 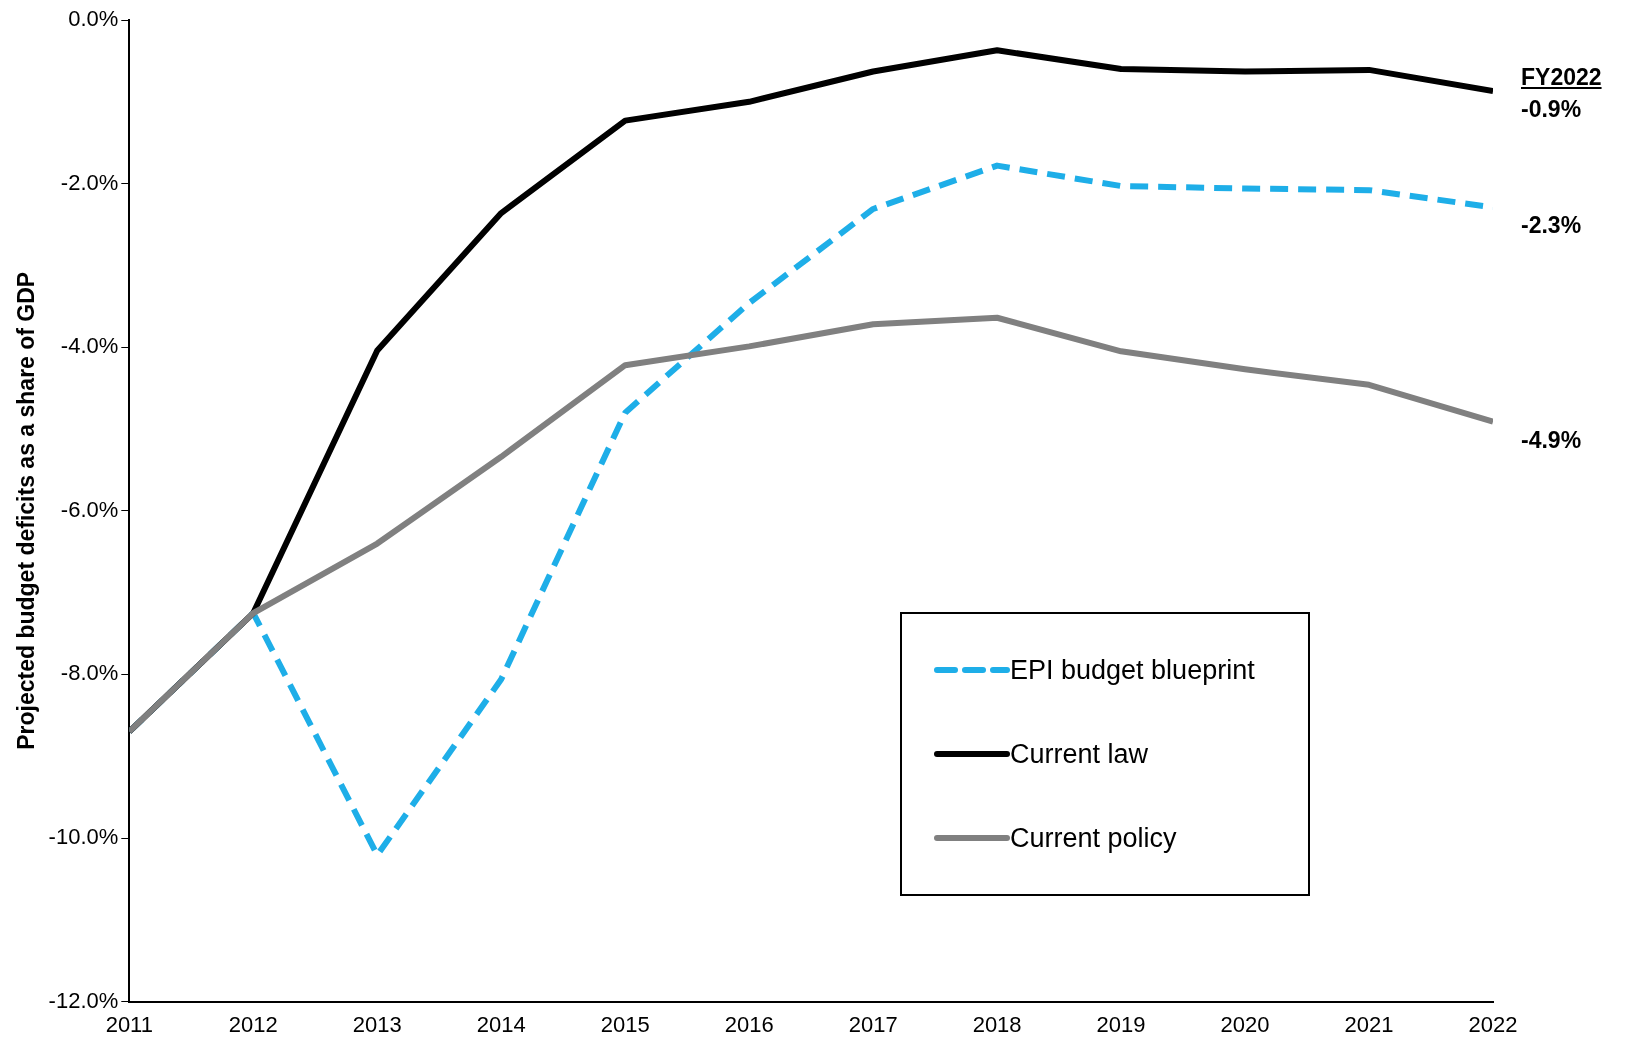 What do you see at coordinates (1493, 1024) in the screenshot?
I see `x-tick-label: 2022` at bounding box center [1493, 1024].